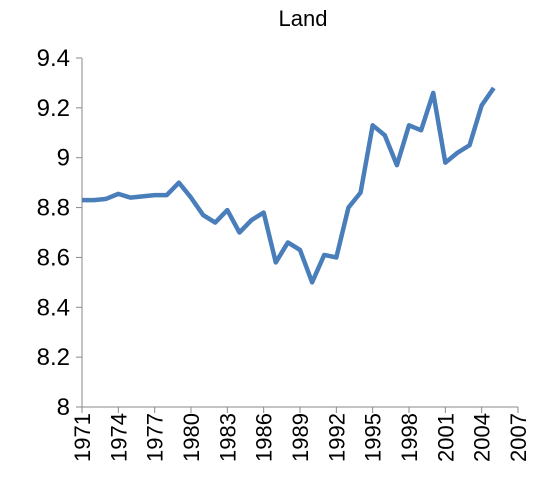  What do you see at coordinates (409, 437) in the screenshot?
I see `x-tick-label: 1998` at bounding box center [409, 437].